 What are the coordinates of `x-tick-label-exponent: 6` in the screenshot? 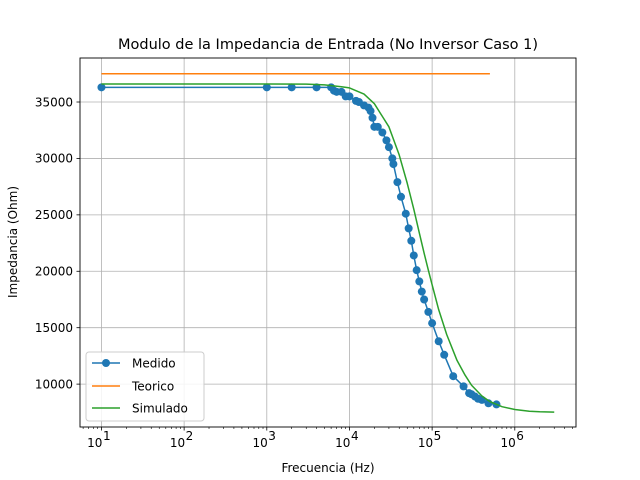 It's located at (520, 436).